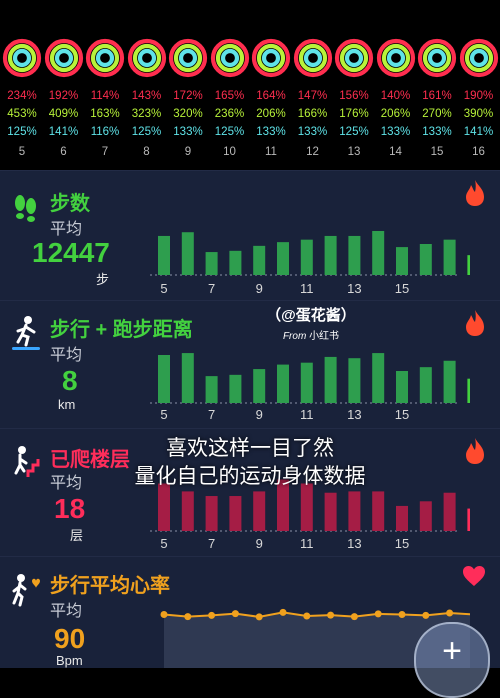 Image resolution: width=500 pixels, height=698 pixels. What do you see at coordinates (474, 576) in the screenshot?
I see `heart-icon` at bounding box center [474, 576].